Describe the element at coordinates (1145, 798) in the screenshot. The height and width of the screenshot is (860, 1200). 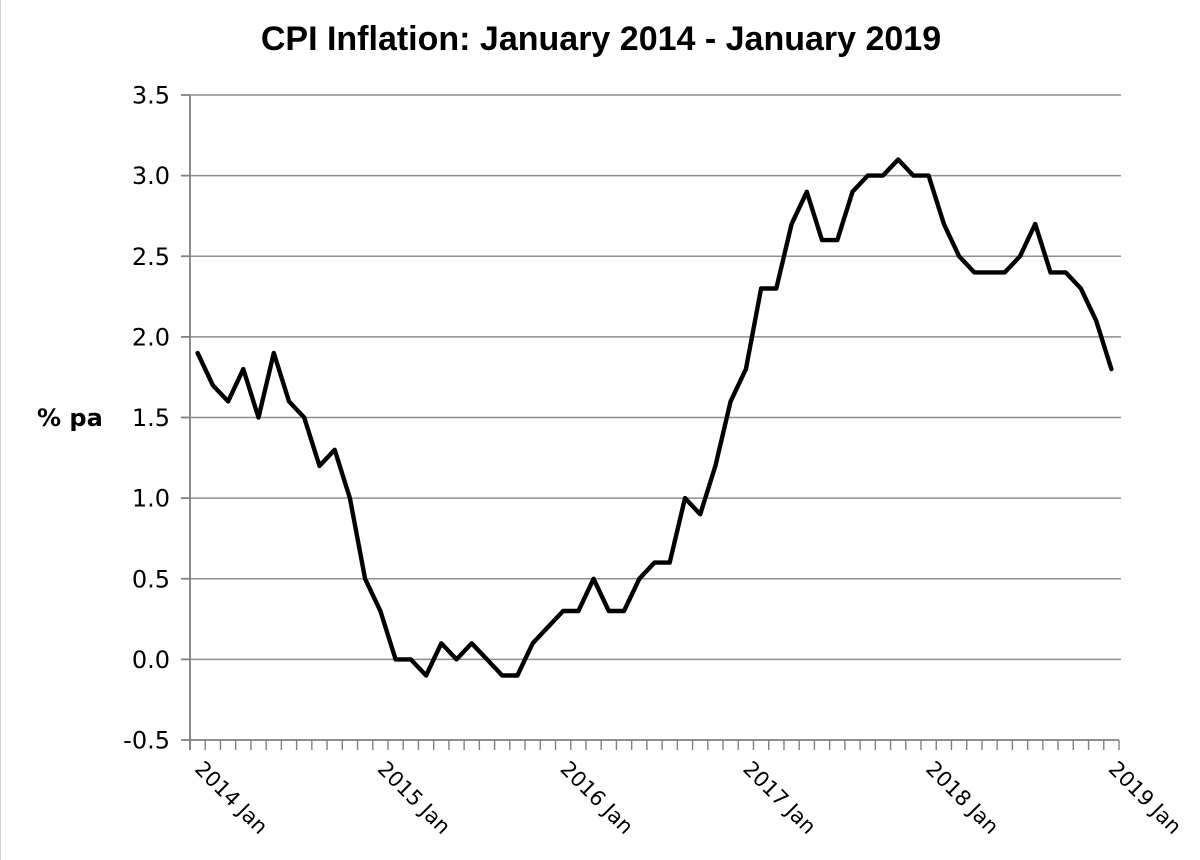
I see `x-tick-label: 2019 Jan` at that location.